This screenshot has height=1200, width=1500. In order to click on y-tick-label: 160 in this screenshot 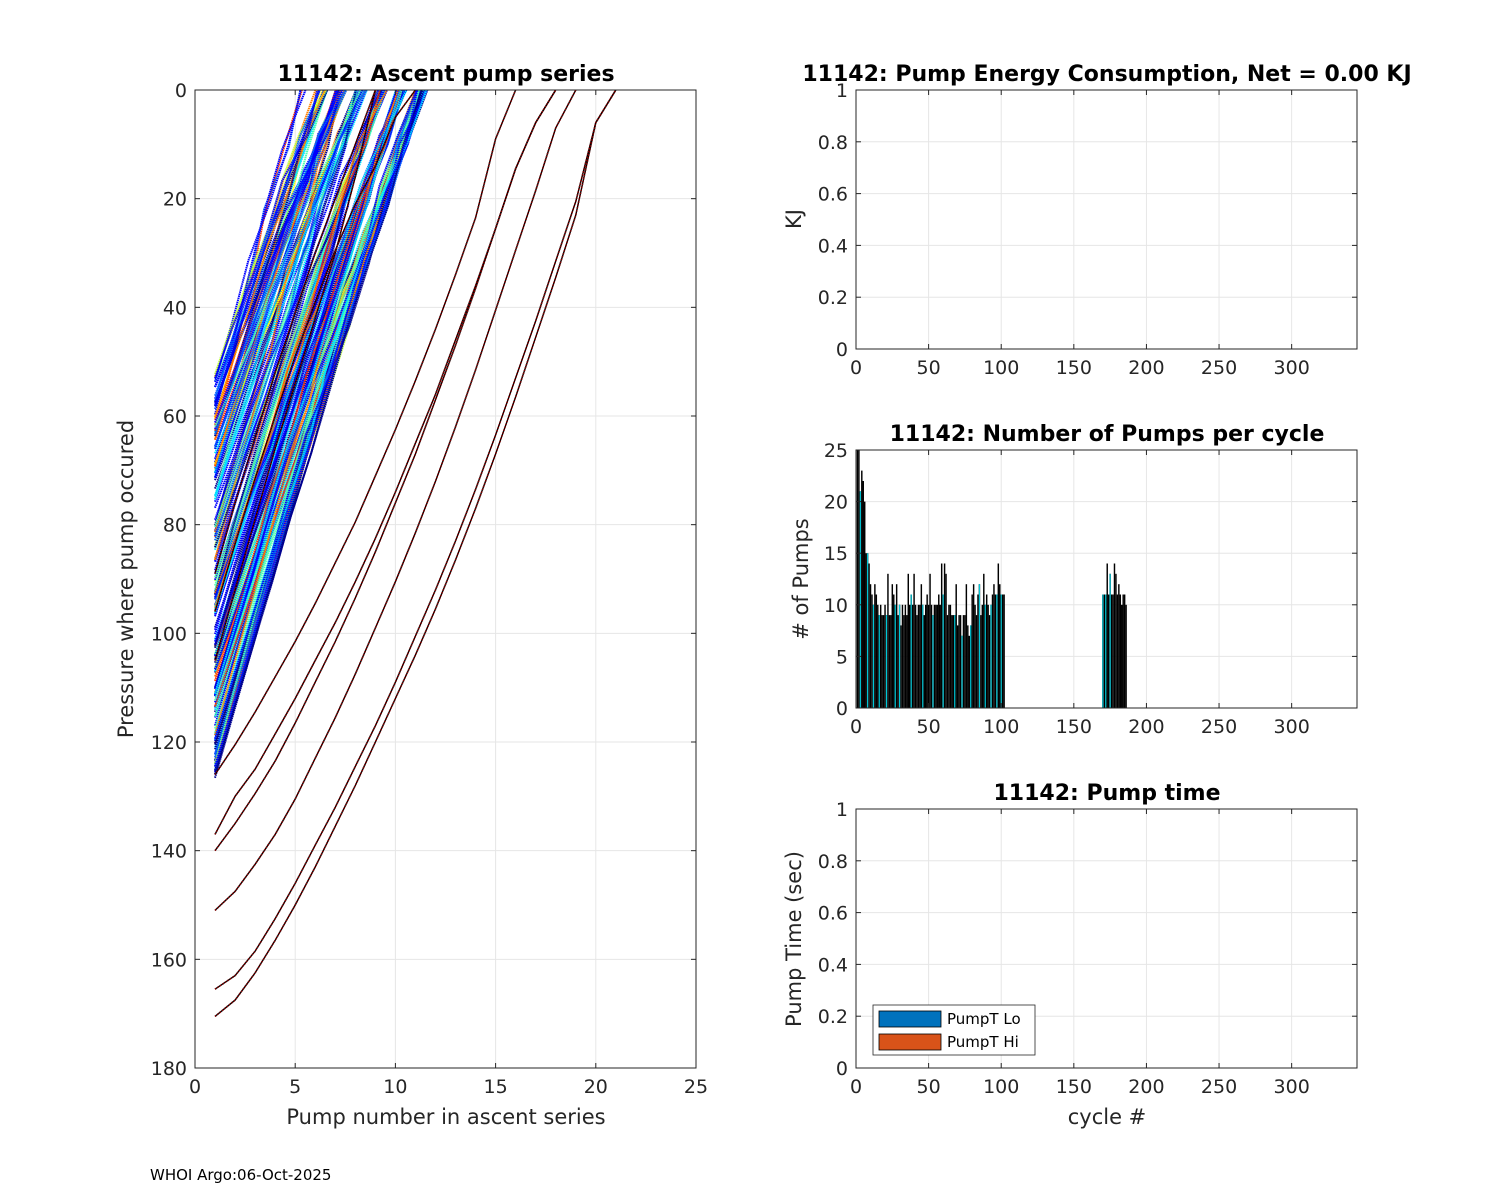, I will do `click(169, 960)`.